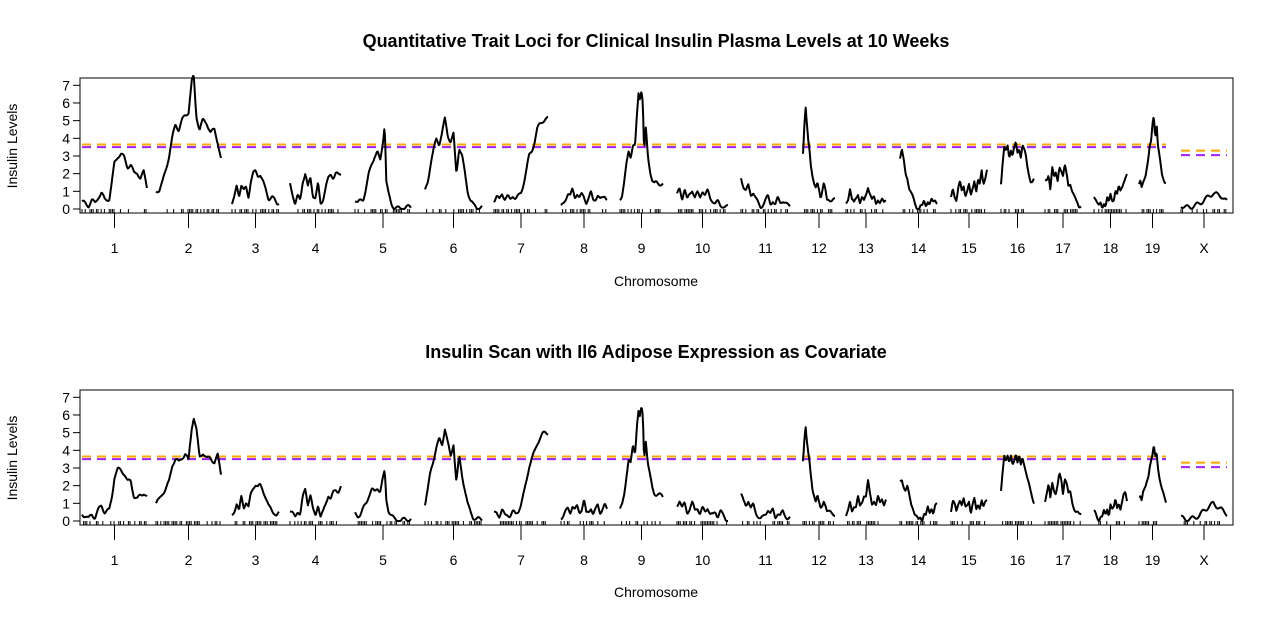 The image size is (1274, 623). What do you see at coordinates (66, 521) in the screenshot?
I see `y-tick-label: 0` at bounding box center [66, 521].